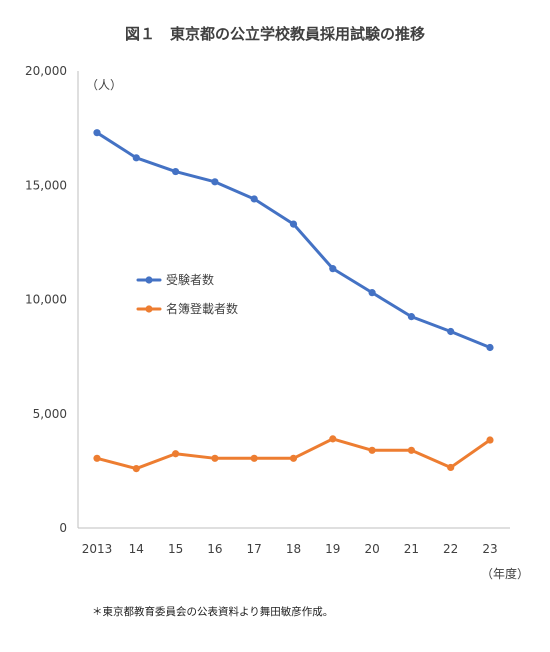 The height and width of the screenshot is (652, 550). What do you see at coordinates (489, 549) in the screenshot?
I see `x-tick-label: 23` at bounding box center [489, 549].